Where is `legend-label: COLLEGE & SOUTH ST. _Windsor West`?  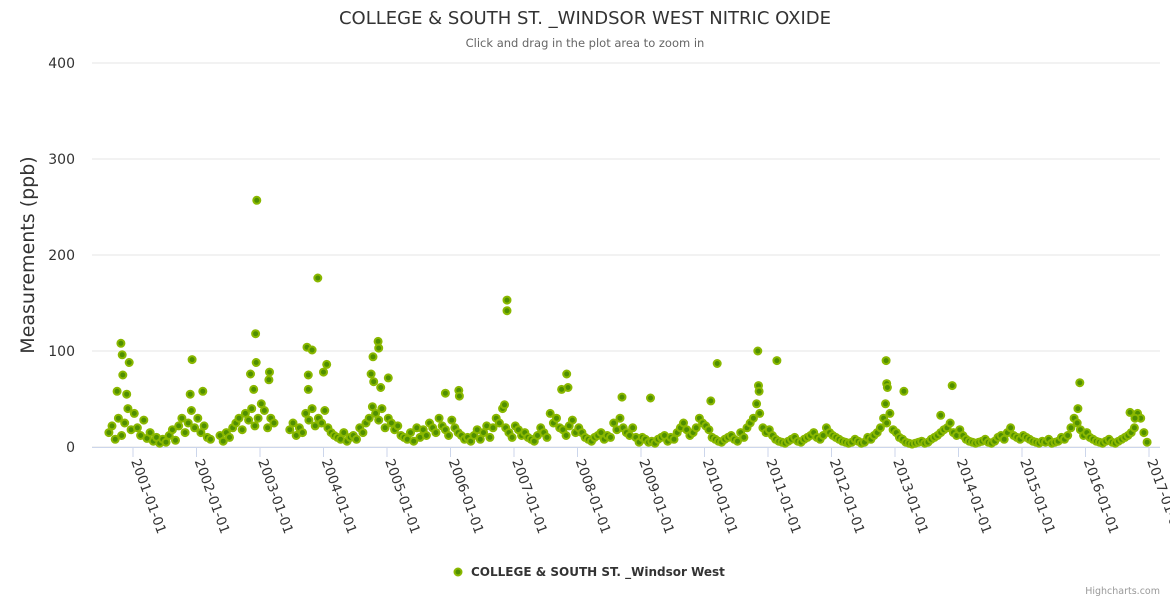 legend-label: COLLEGE & SOUTH ST. _Windsor West is located at coordinates (598, 572).